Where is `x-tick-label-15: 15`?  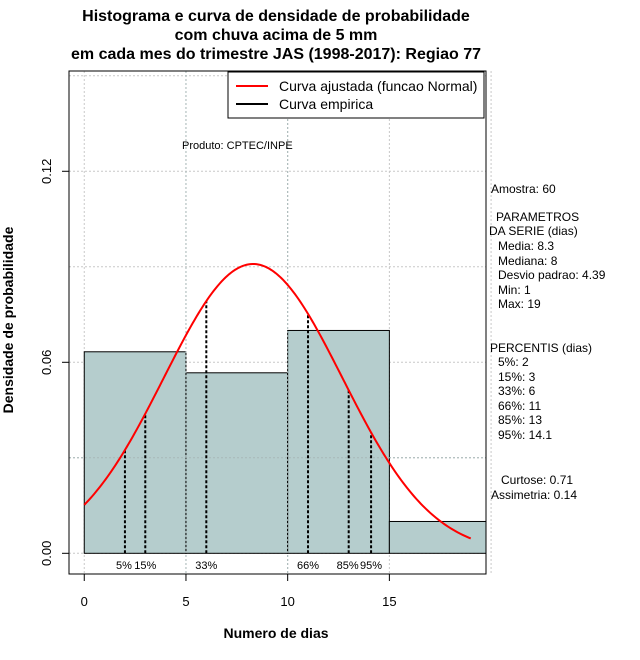
x-tick-label-15: 15 is located at coordinates (389, 601).